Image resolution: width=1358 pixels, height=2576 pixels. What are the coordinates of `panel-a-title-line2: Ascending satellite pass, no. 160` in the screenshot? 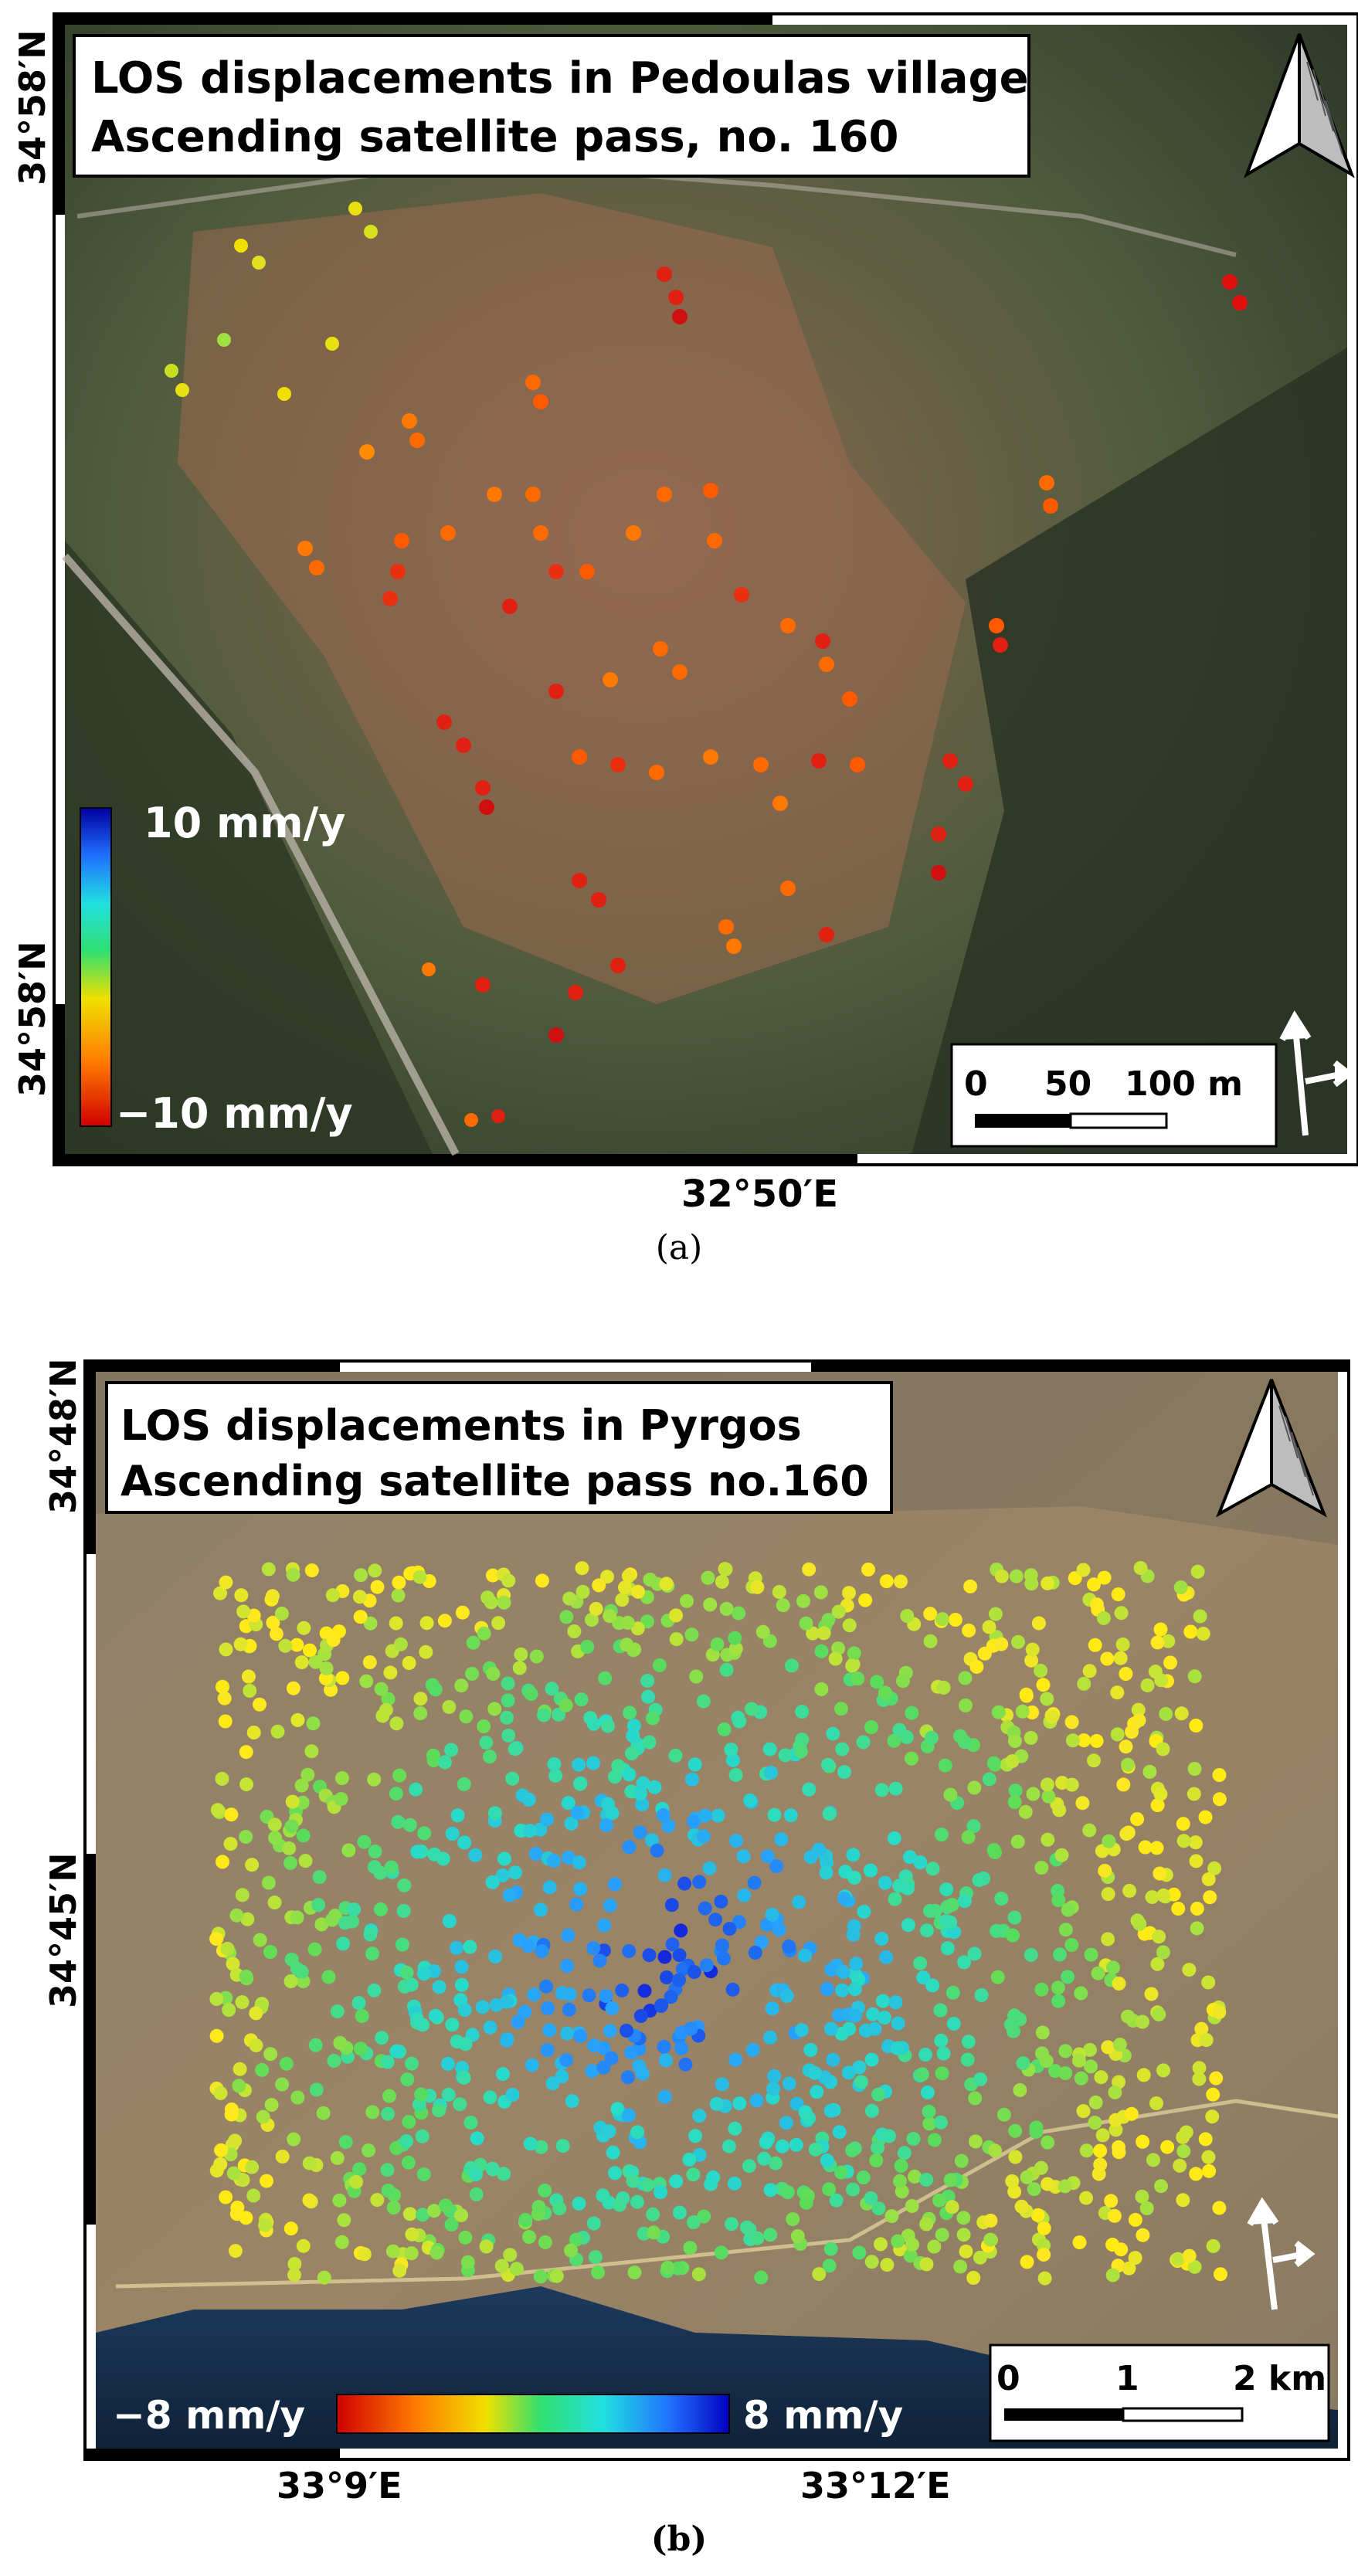 It's located at (494, 137).